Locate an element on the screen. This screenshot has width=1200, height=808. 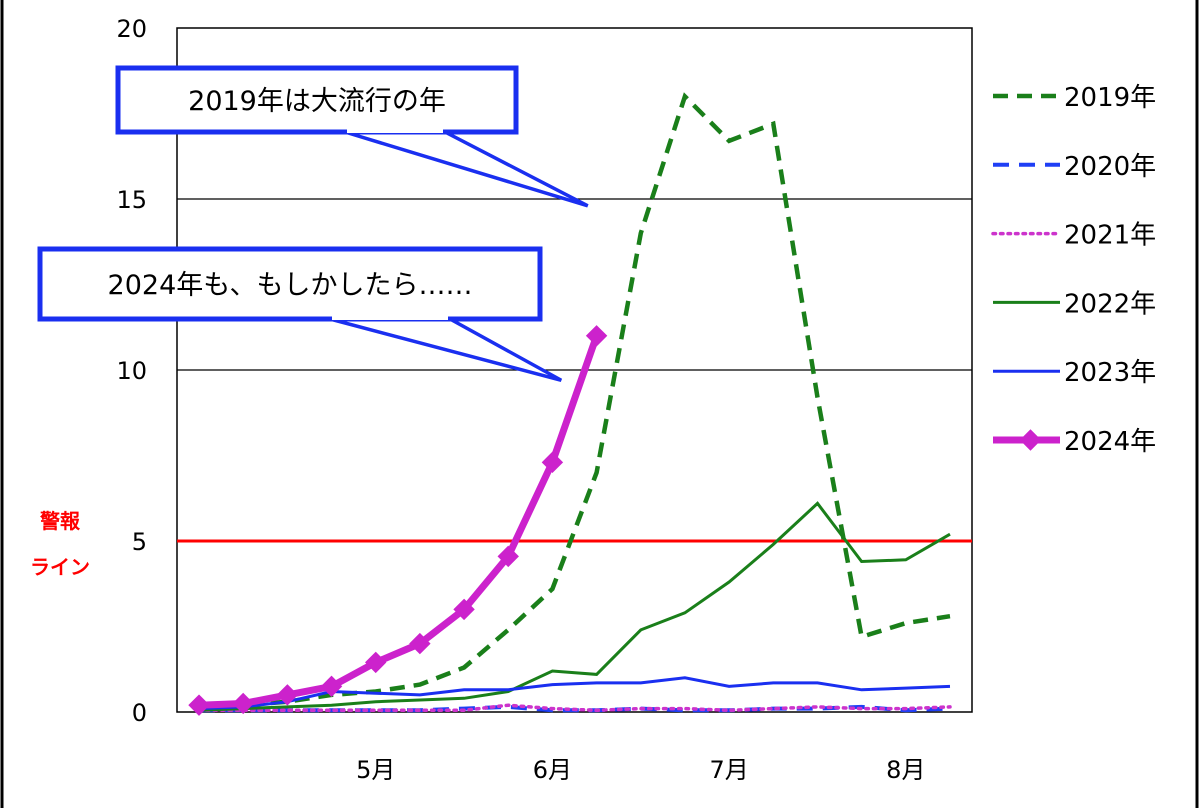
legend-item-2019年: 2019年 is located at coordinates (1074, 98).